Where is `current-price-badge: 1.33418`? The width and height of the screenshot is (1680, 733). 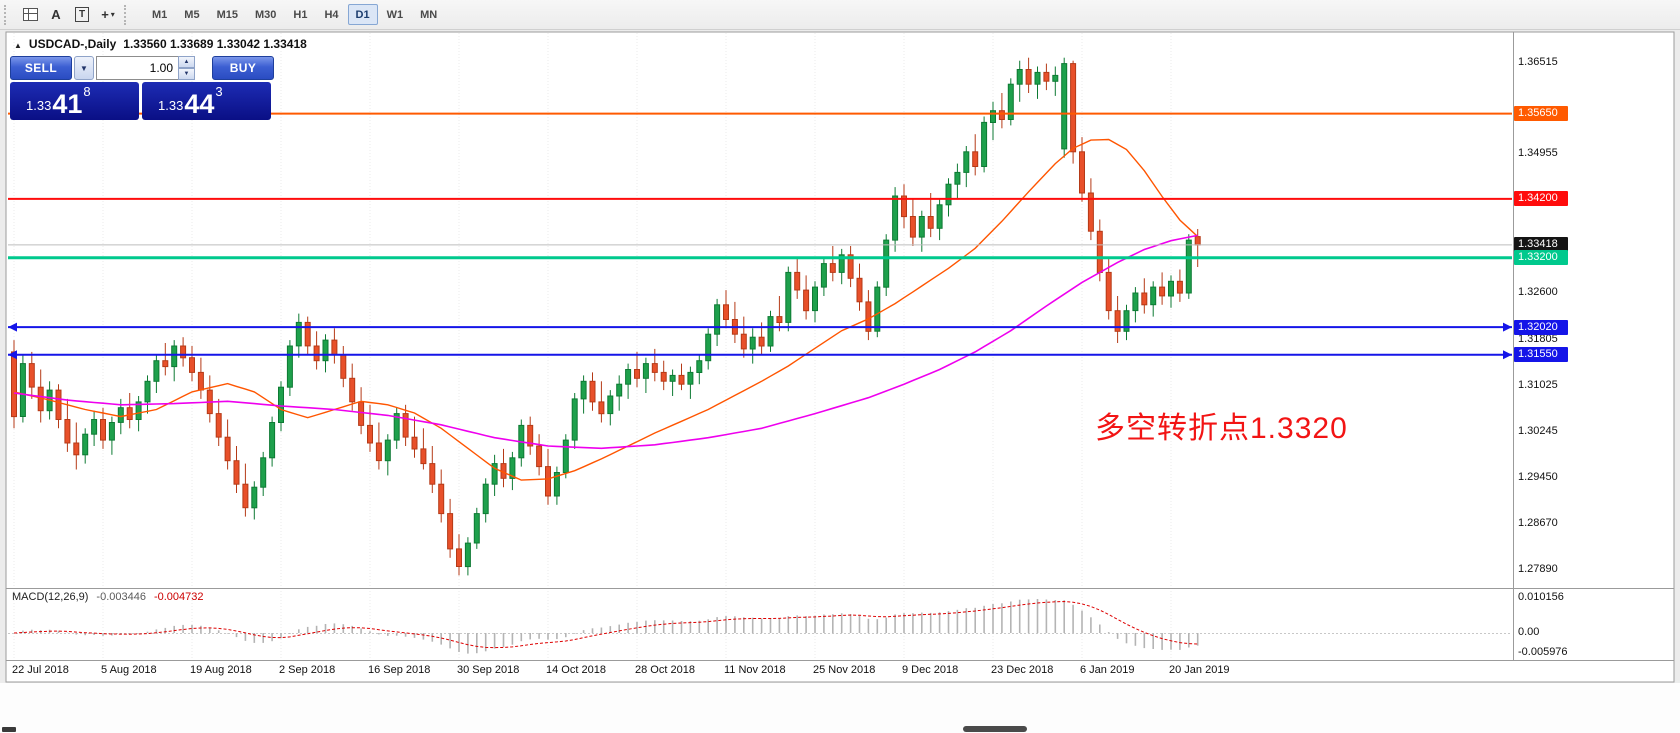 current-price-badge: 1.33418 is located at coordinates (1541, 245).